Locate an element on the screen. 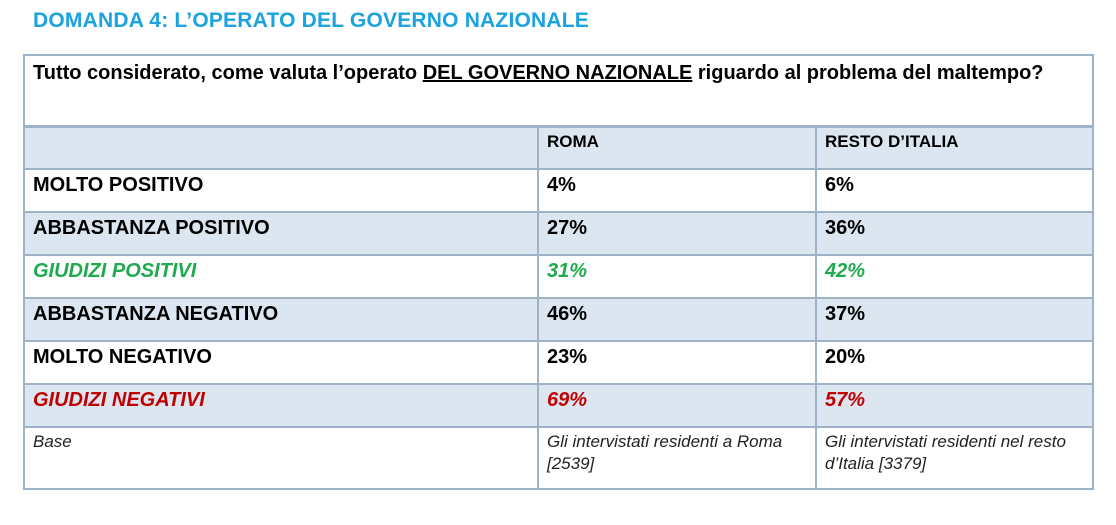 The height and width of the screenshot is (525, 1116). table-header-row: ROMA RESTO D’ITALIA is located at coordinates (558, 149).